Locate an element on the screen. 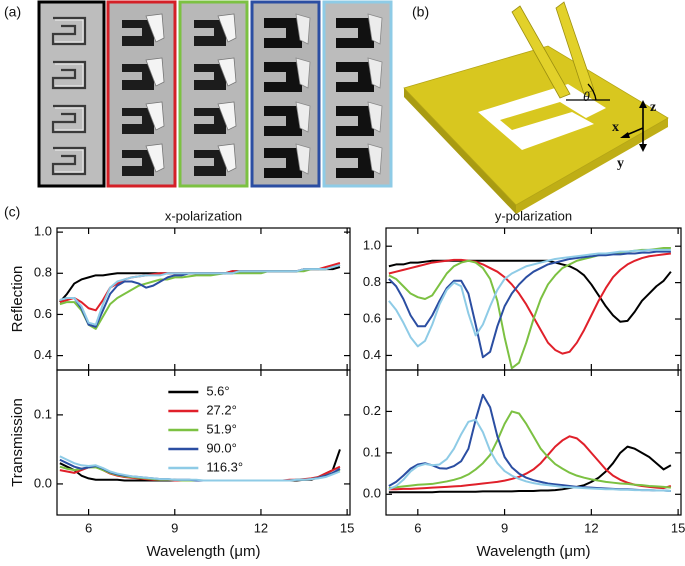 The width and height of the screenshot is (685, 566). y-axis-label: Reflection is located at coordinates (17, 299).